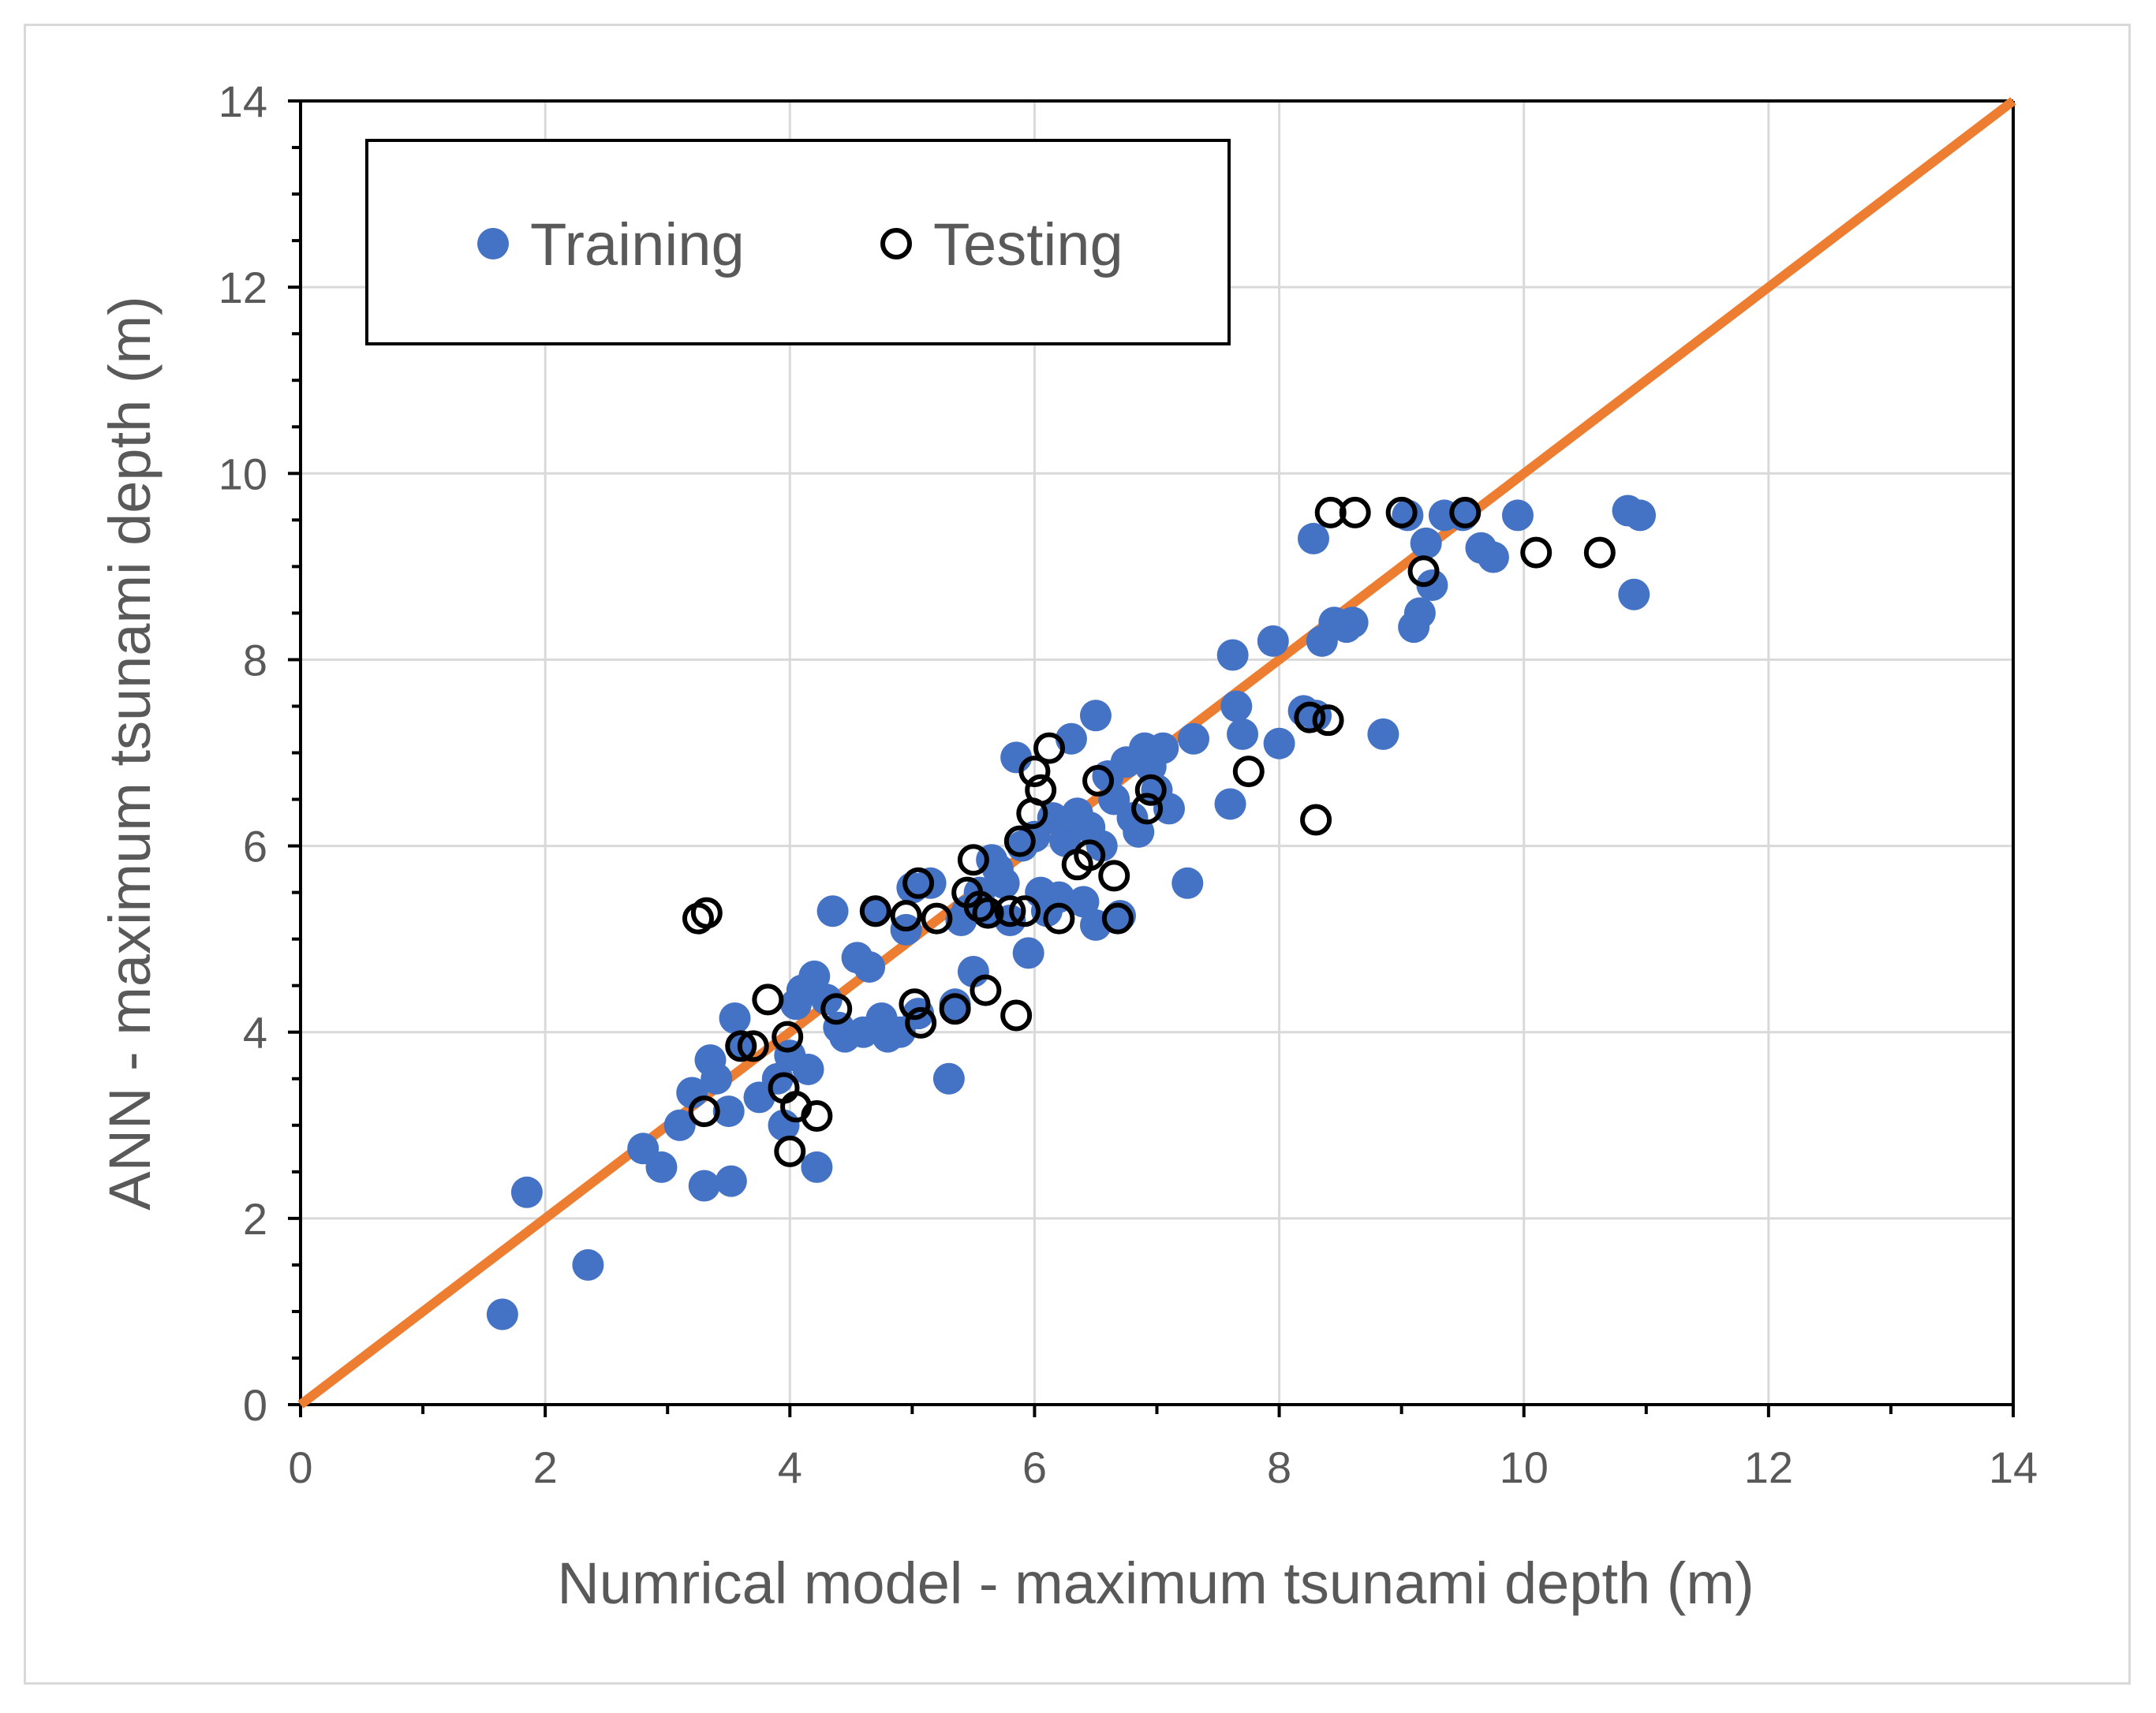 This screenshot has height=1713, width=2156. What do you see at coordinates (637, 245) in the screenshot?
I see `legend-training-label: Training` at bounding box center [637, 245].